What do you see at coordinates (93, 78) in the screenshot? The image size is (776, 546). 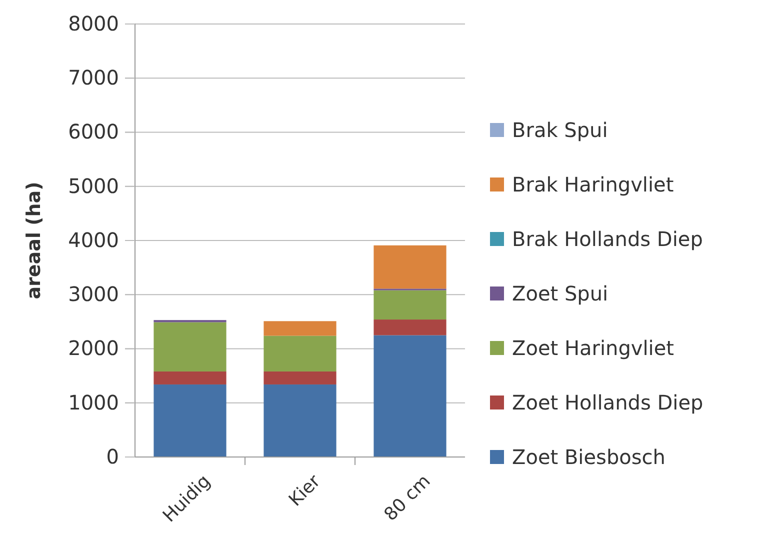 I see `y-tick-label: 7000` at bounding box center [93, 78].